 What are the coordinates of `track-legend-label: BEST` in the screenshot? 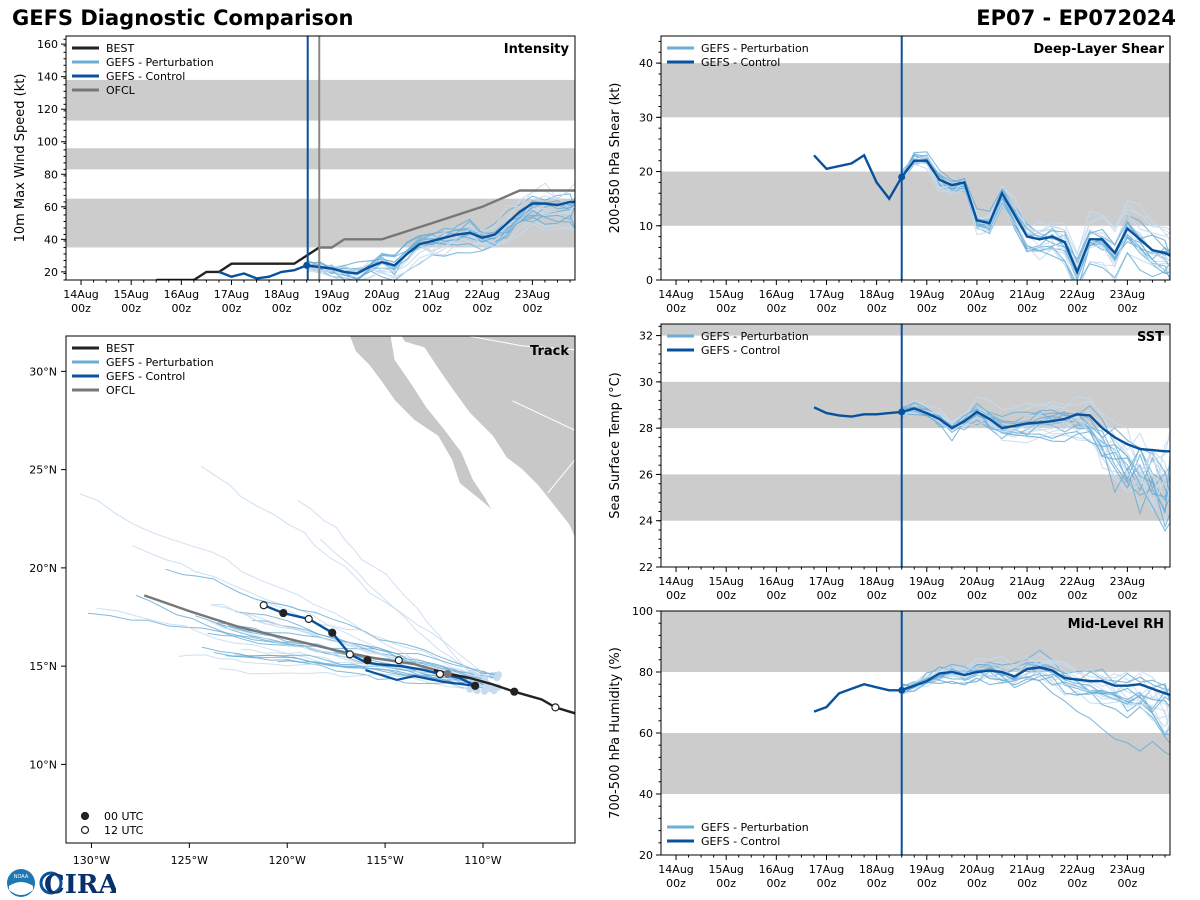 It's located at (120, 348).